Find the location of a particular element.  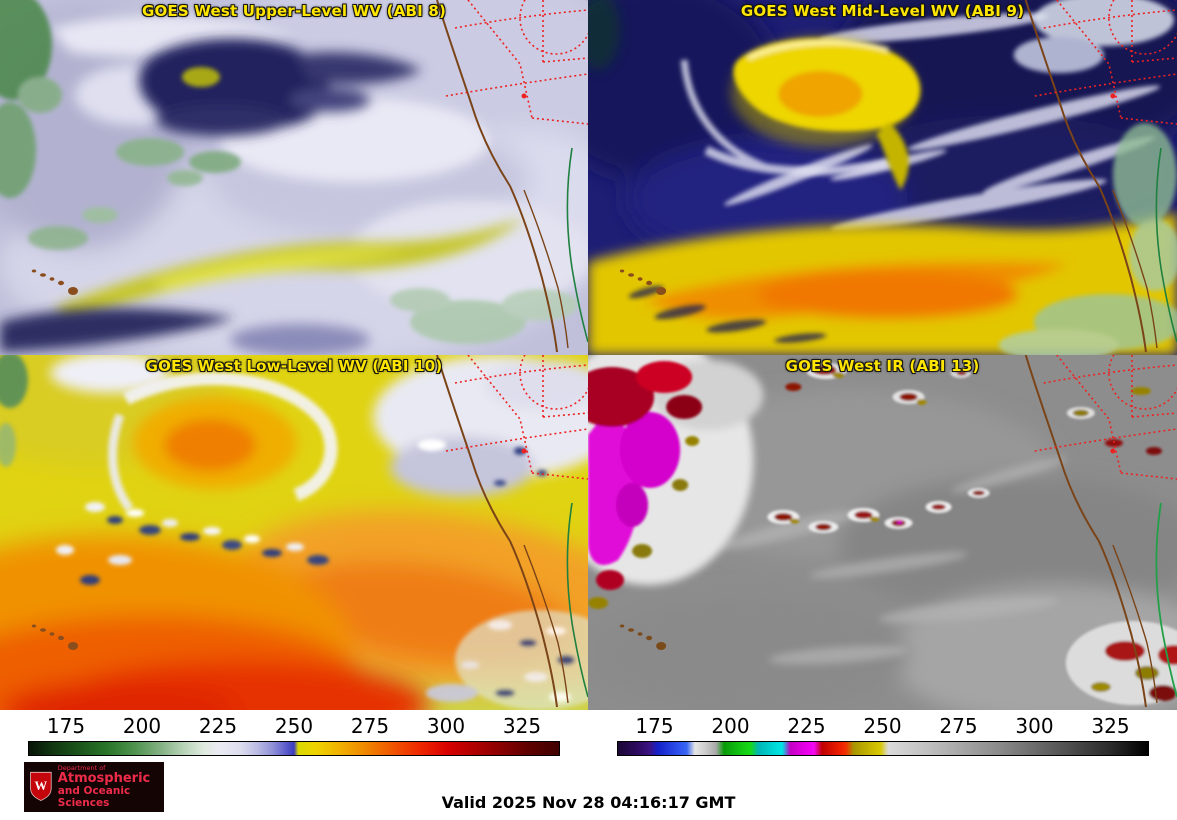

dry-band is located at coordinates (290, 270).